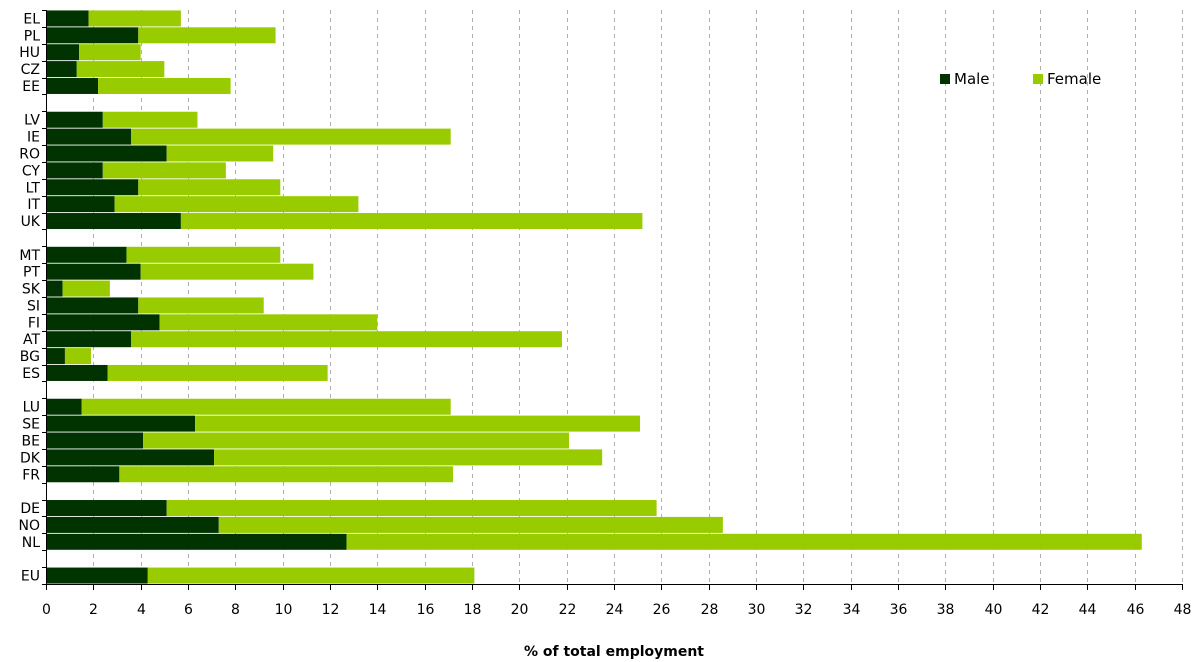 The height and width of the screenshot is (662, 1199). What do you see at coordinates (32, 36) in the screenshot?
I see `category-label: PL` at bounding box center [32, 36].